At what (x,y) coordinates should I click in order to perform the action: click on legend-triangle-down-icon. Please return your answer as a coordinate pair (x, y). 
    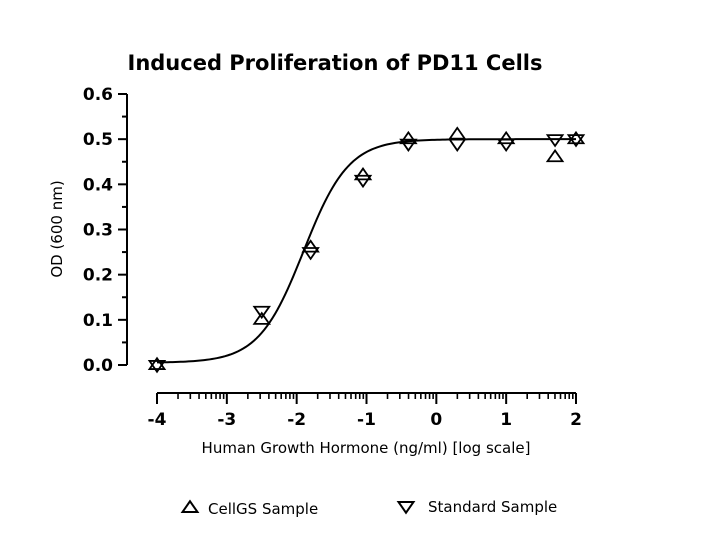
    Looking at the image, I should click on (406, 507).